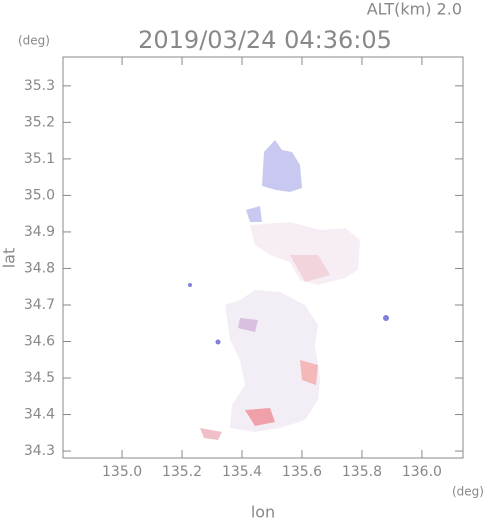 This screenshot has height=521, width=491. I want to click on x-tick-label: 135.4, so click(242, 472).